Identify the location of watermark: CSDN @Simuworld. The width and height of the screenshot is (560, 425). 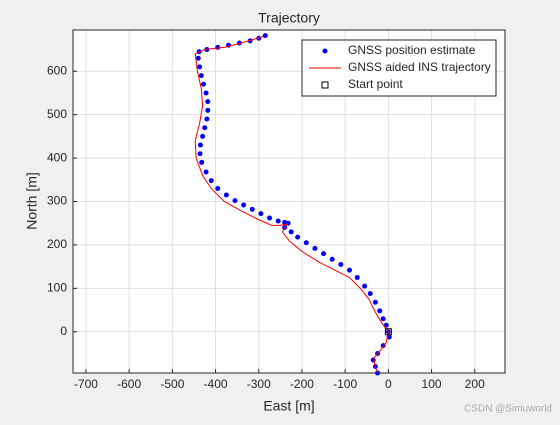
(508, 409).